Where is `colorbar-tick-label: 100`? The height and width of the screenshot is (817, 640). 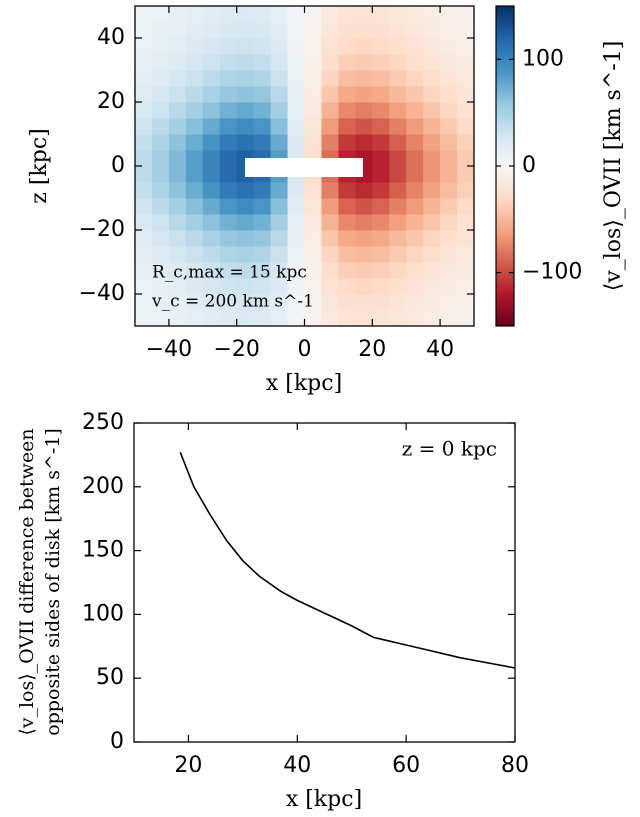 colorbar-tick-label: 100 is located at coordinates (543, 58).